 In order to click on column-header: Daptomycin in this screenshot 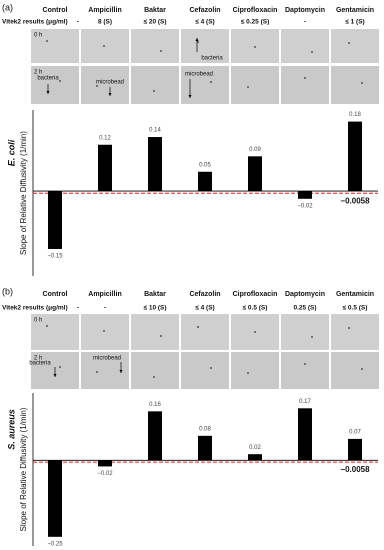, I will do `click(305, 294)`.